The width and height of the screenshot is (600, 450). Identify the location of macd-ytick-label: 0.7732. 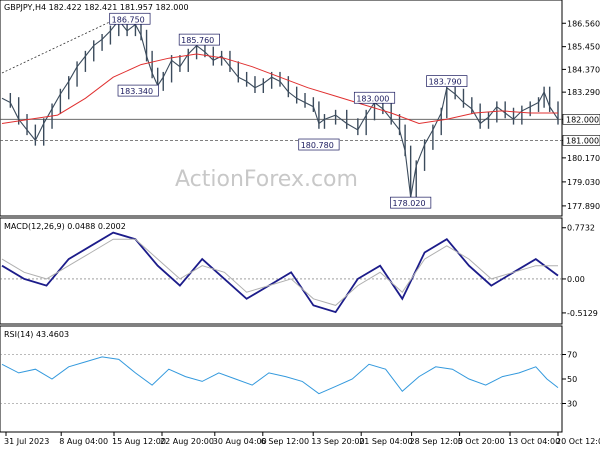
(581, 228).